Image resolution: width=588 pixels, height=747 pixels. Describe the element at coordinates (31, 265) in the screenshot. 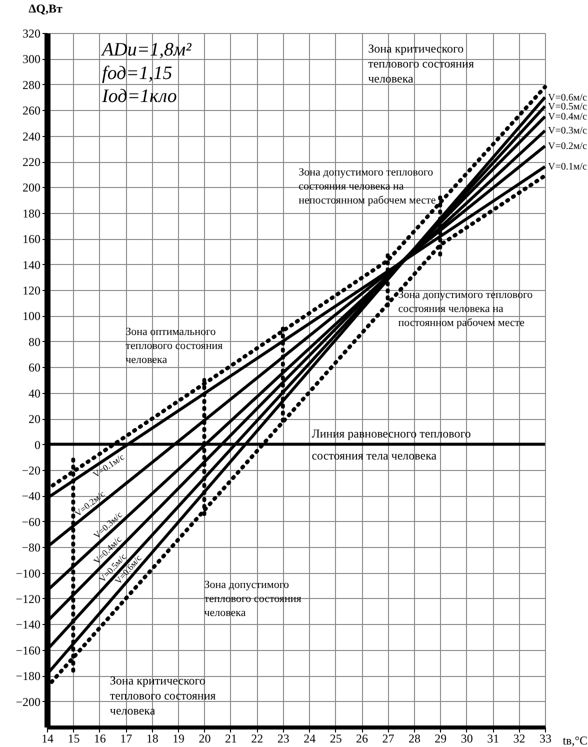

I see `y-tick-label: 140` at that location.